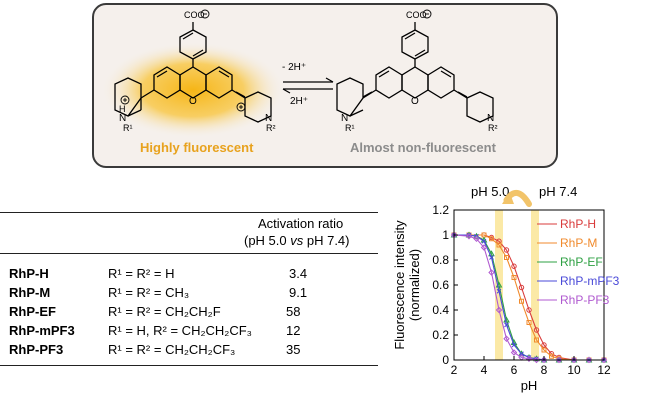 Image resolution: width=653 pixels, height=401 pixels. What do you see at coordinates (529, 385) in the screenshot?
I see `x-axis-label: pH` at bounding box center [529, 385].